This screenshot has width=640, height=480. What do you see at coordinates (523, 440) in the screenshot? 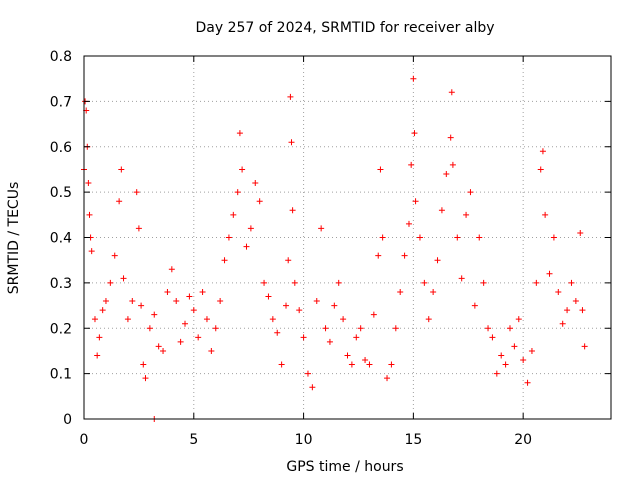
I see `x-tick-label: 20` at bounding box center [523, 440].